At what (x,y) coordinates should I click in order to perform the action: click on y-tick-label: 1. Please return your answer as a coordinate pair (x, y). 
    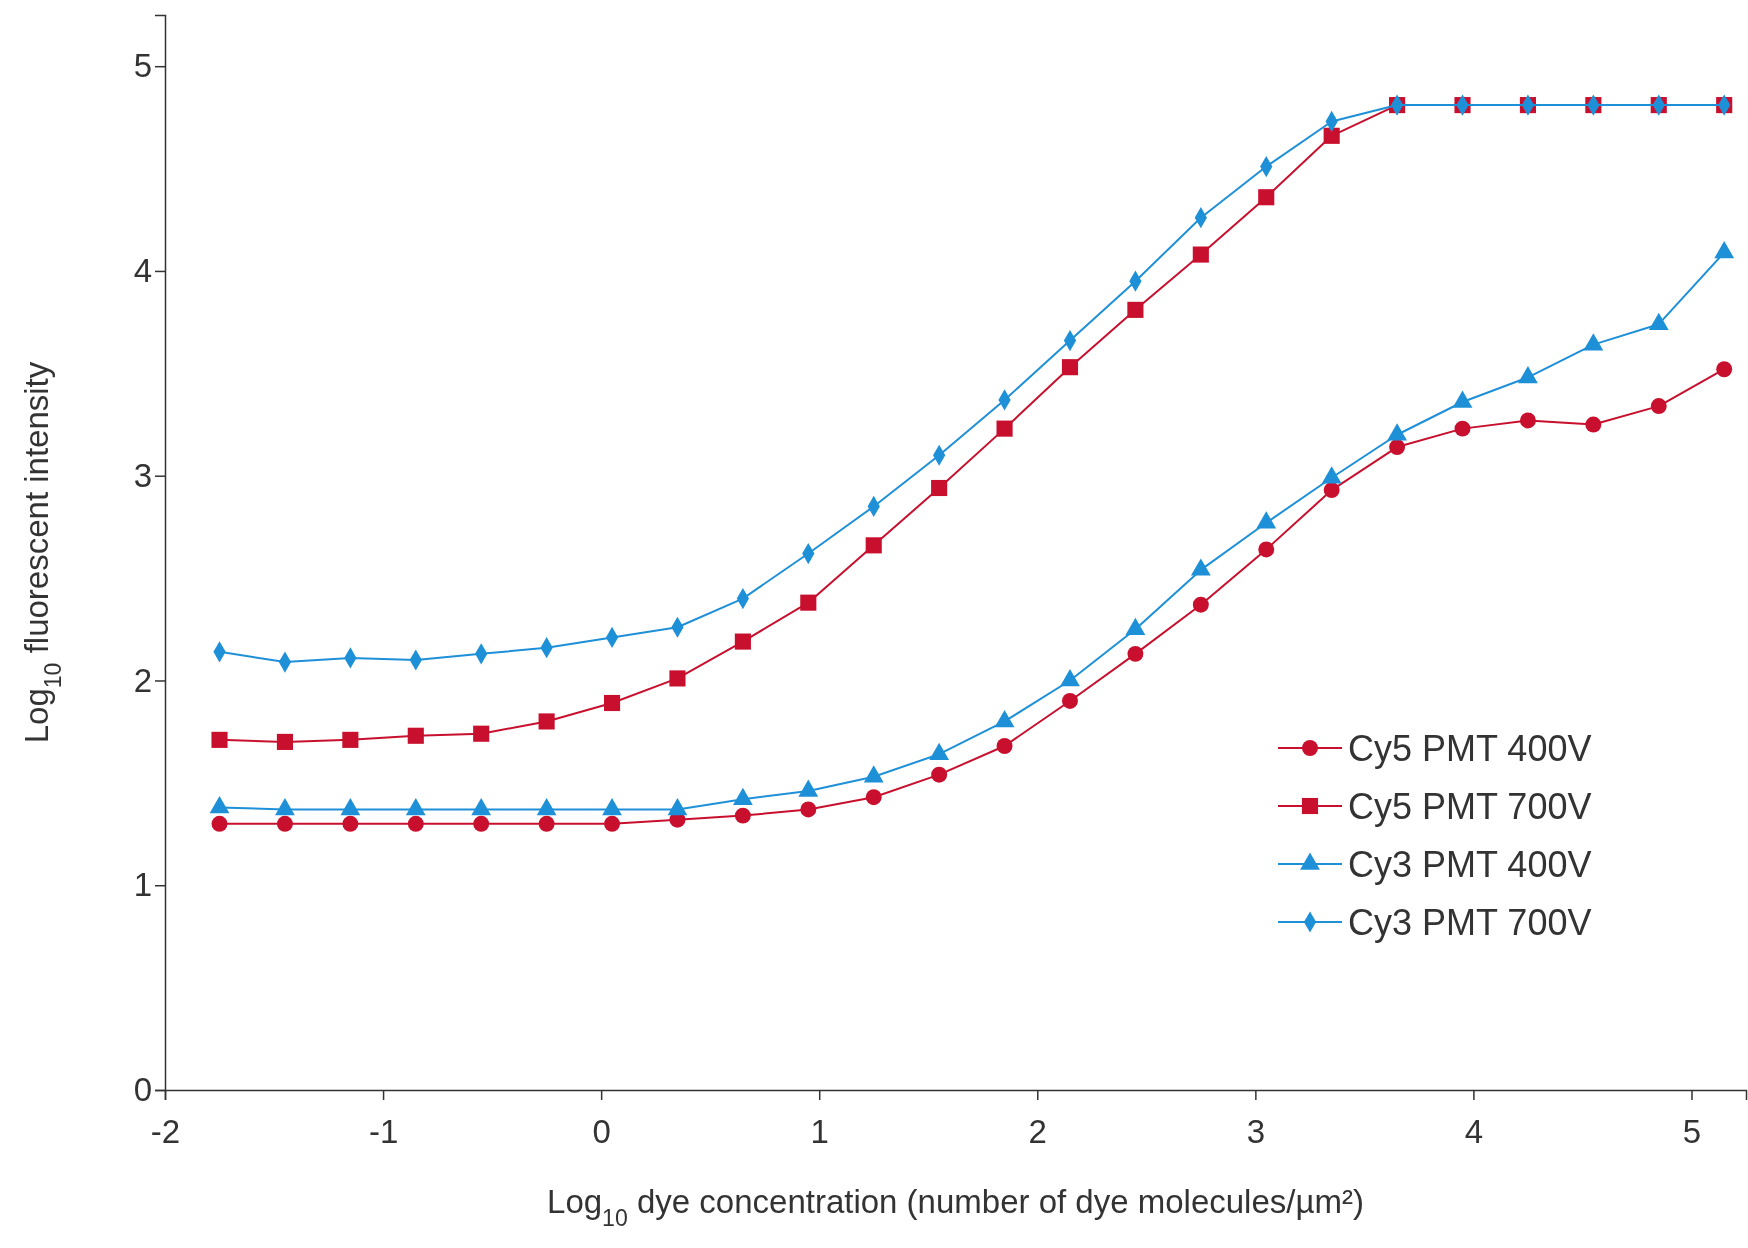
    Looking at the image, I should click on (142, 885).